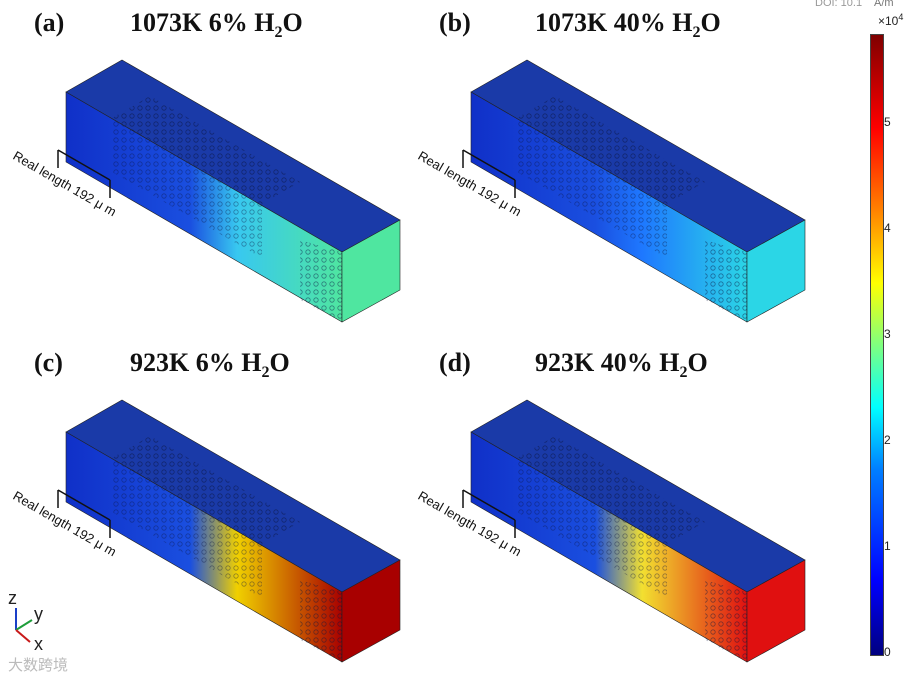  Describe the element at coordinates (12, 598) in the screenshot. I see `axis-z-label: z` at that location.